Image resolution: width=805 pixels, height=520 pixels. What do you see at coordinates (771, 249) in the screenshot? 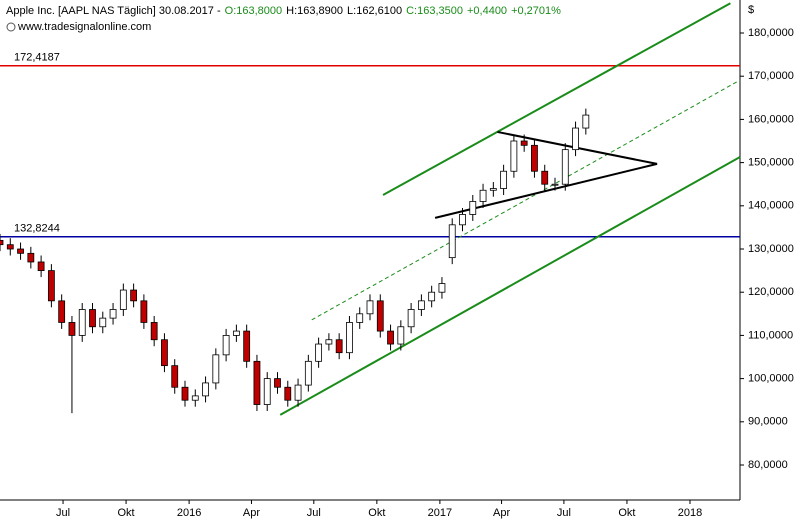
I see `y-tick-label: 130,0000` at bounding box center [771, 249].